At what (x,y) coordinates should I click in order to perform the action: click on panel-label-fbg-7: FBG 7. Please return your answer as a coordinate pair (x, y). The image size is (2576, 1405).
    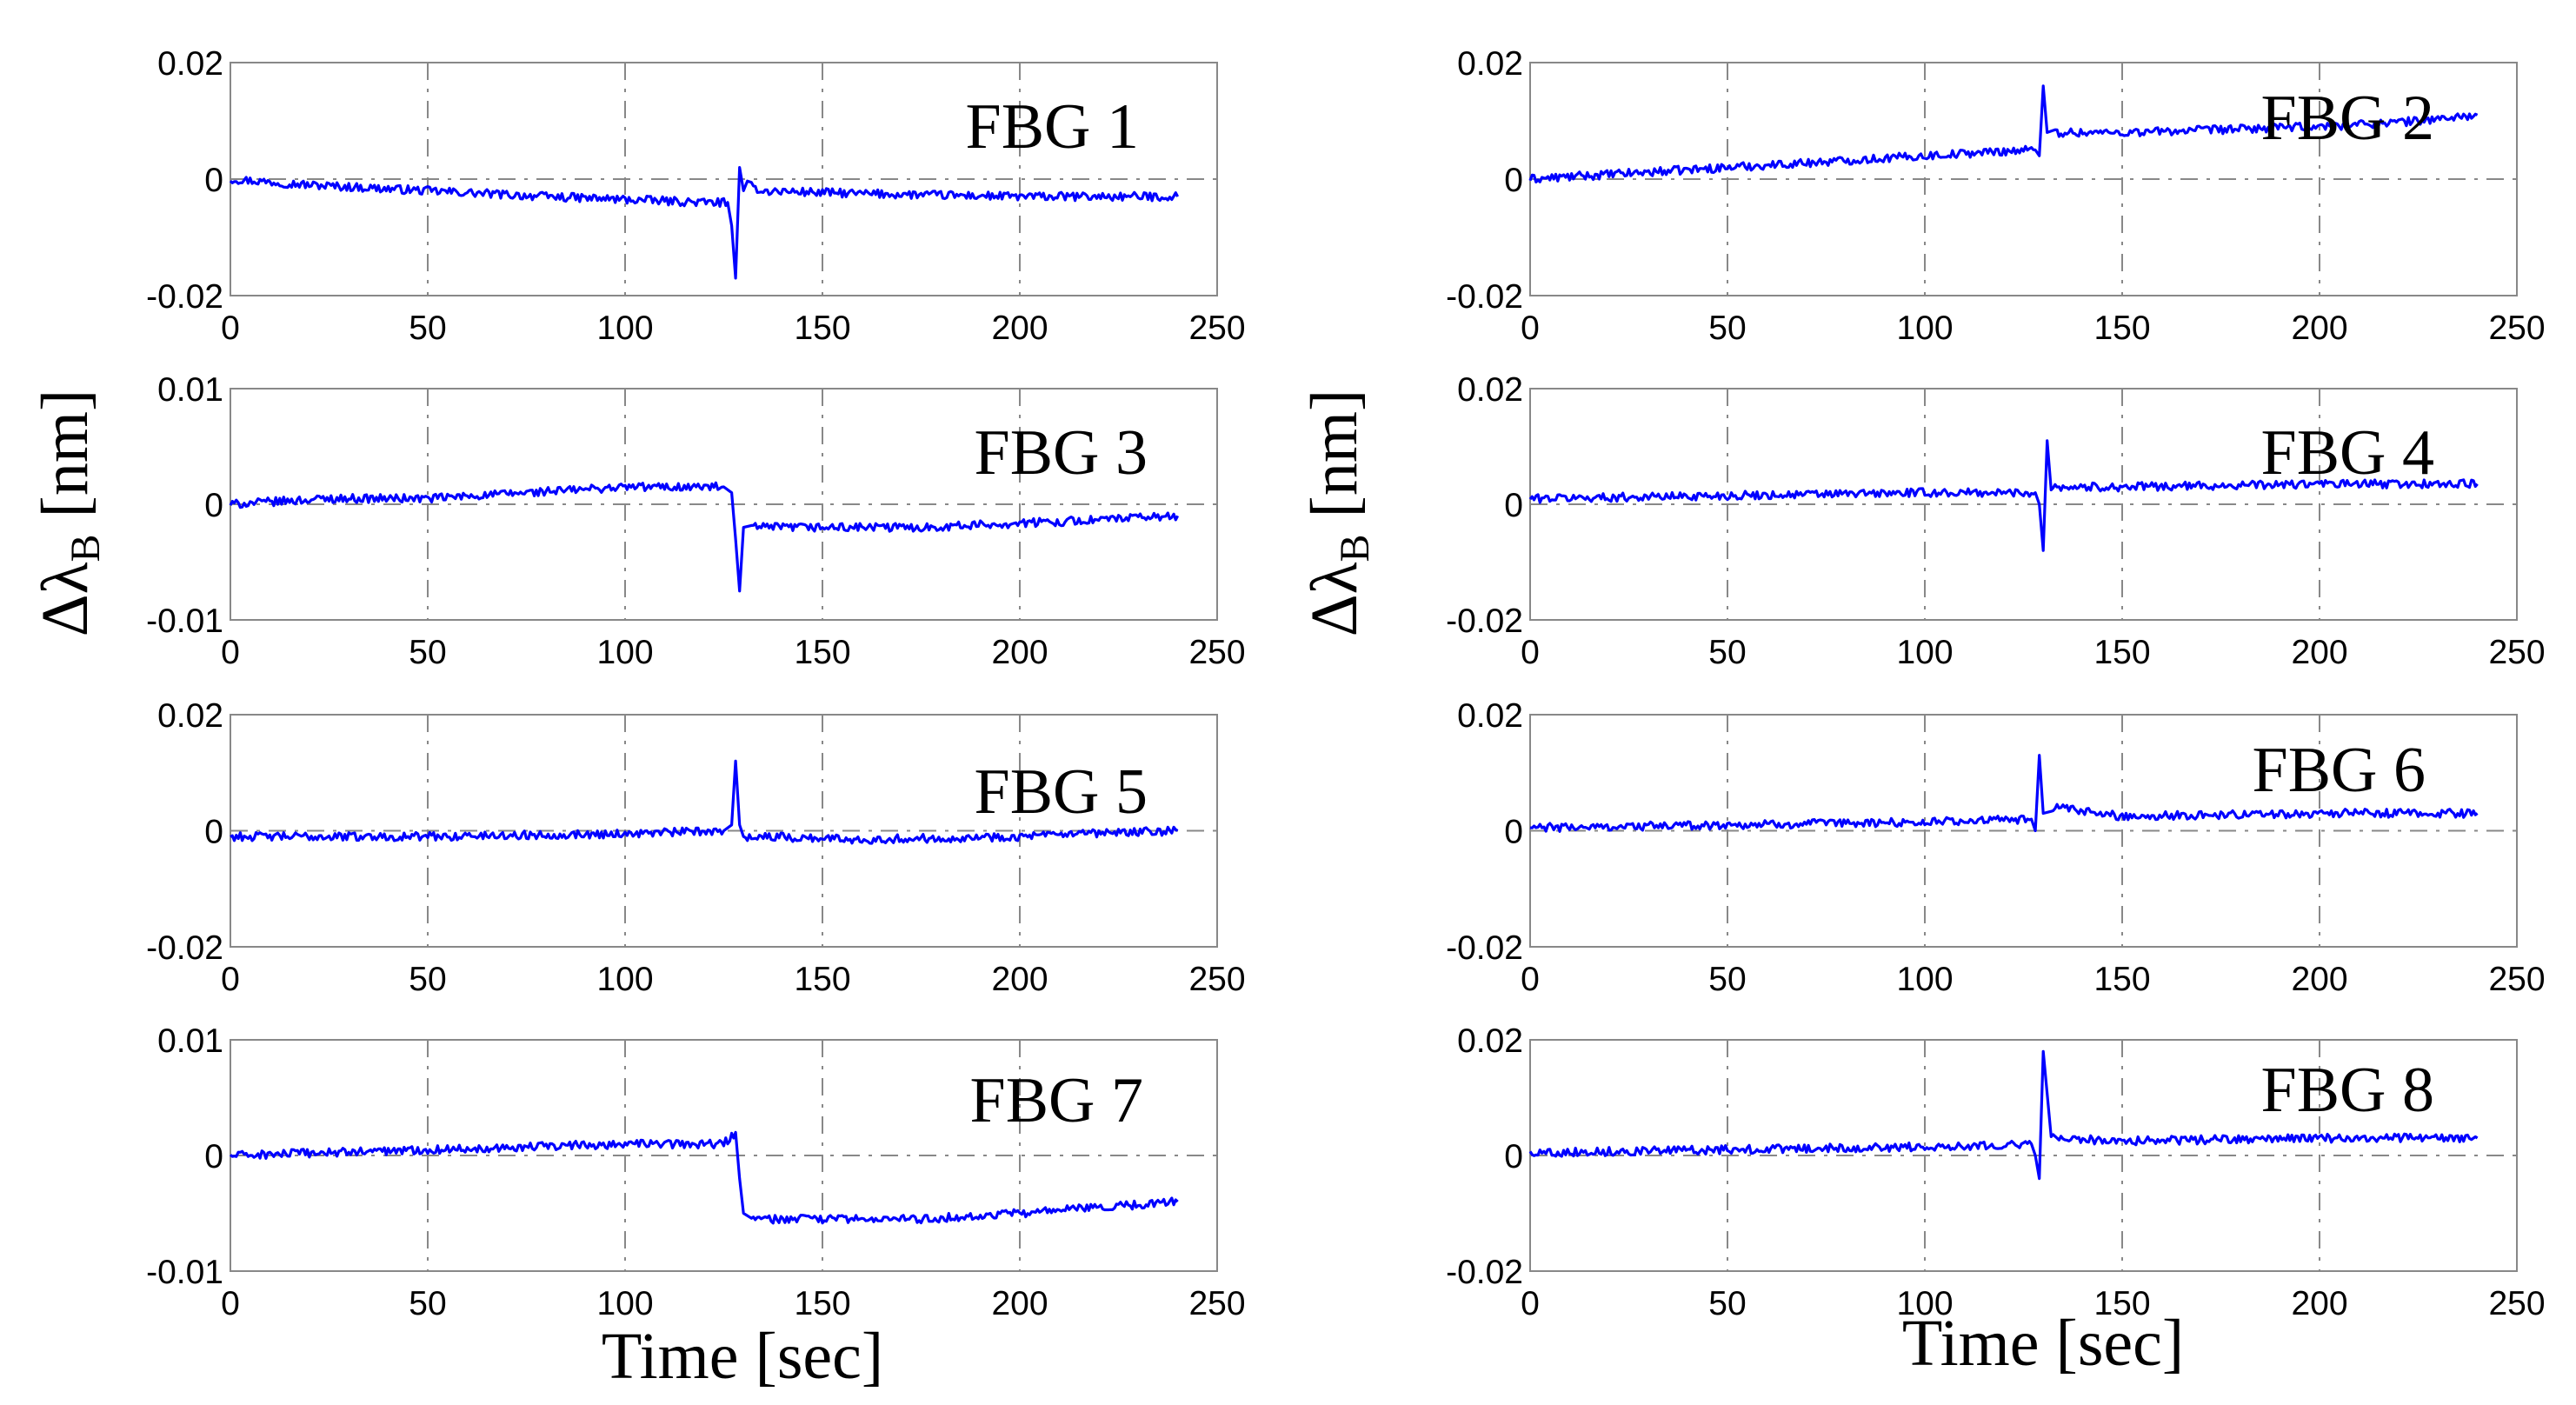
    Looking at the image, I should click on (1056, 1100).